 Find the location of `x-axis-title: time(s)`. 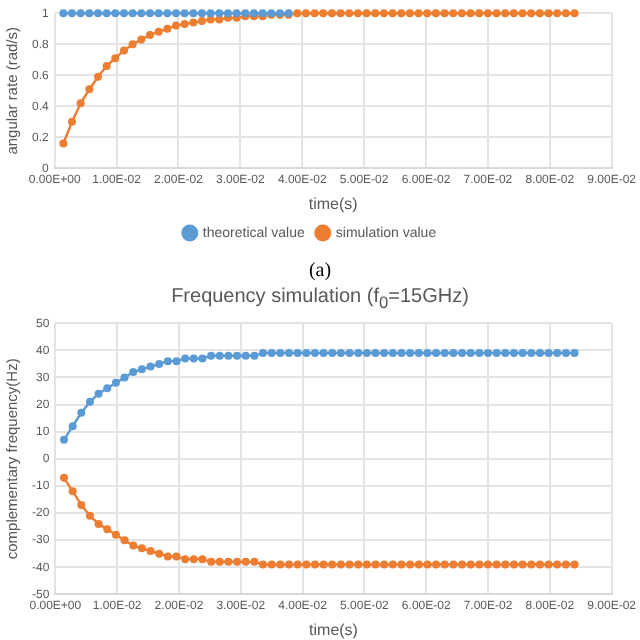

x-axis-title: time(s) is located at coordinates (333, 203).